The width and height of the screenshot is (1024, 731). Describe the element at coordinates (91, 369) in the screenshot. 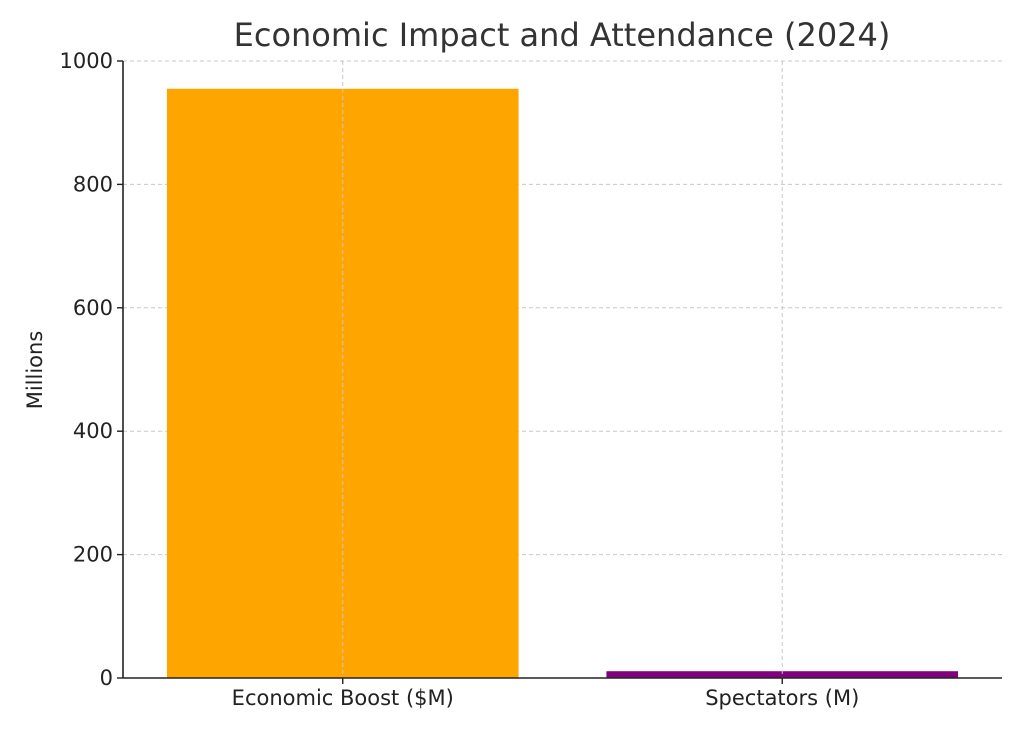

I see `y-ticks: 0 200 400 600 800 1000` at that location.